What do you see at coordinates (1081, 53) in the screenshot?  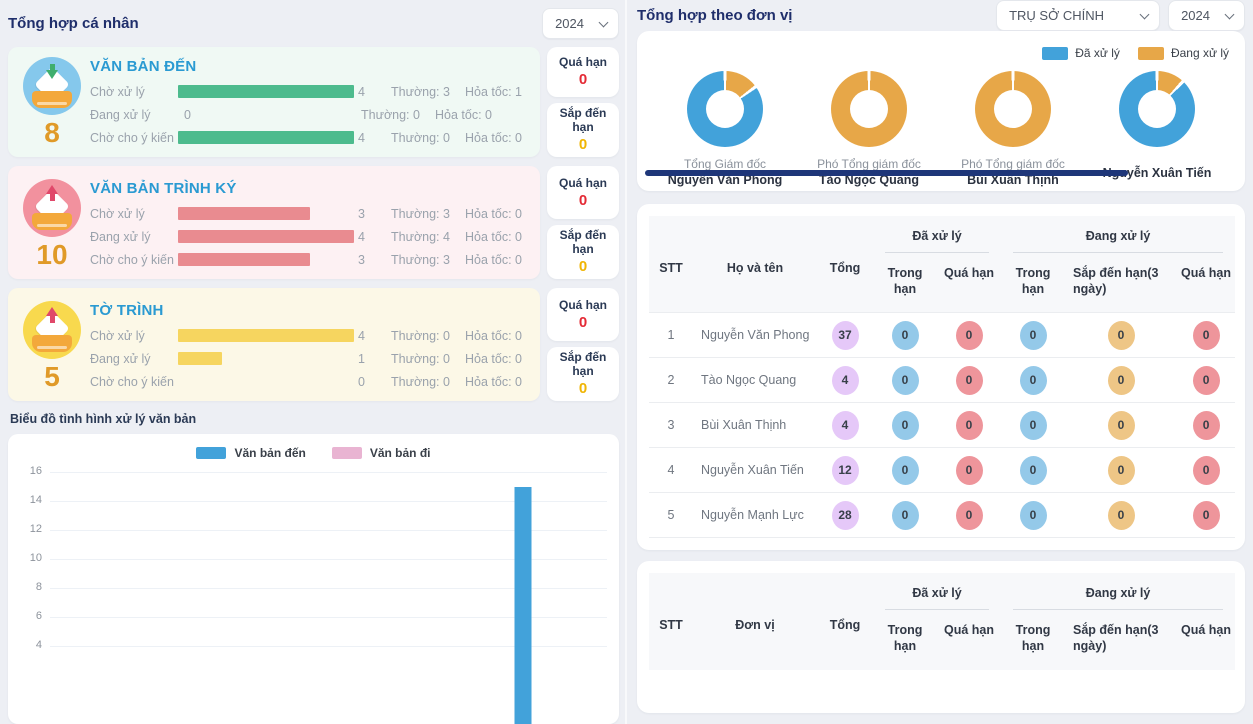 I see `legend-item-done: Đã xử lý` at bounding box center [1081, 53].